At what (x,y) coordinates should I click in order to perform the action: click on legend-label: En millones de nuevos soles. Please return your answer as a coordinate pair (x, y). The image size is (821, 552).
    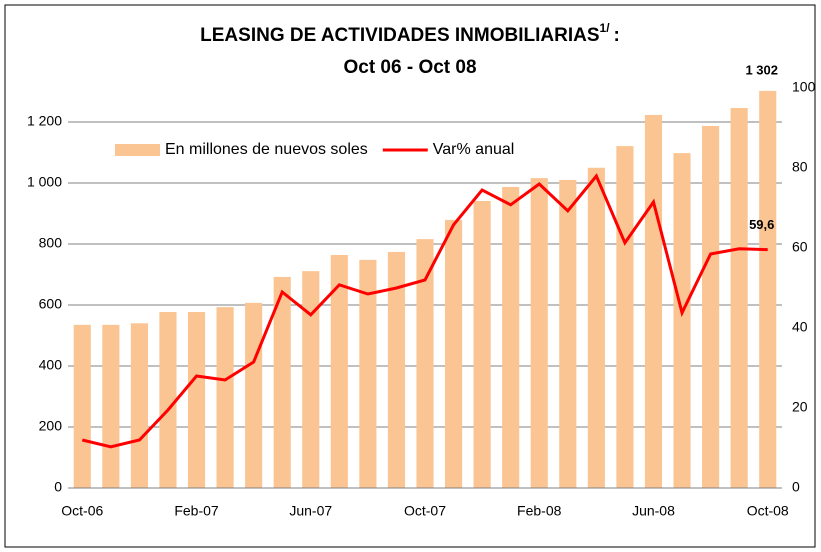
    Looking at the image, I should click on (266, 149).